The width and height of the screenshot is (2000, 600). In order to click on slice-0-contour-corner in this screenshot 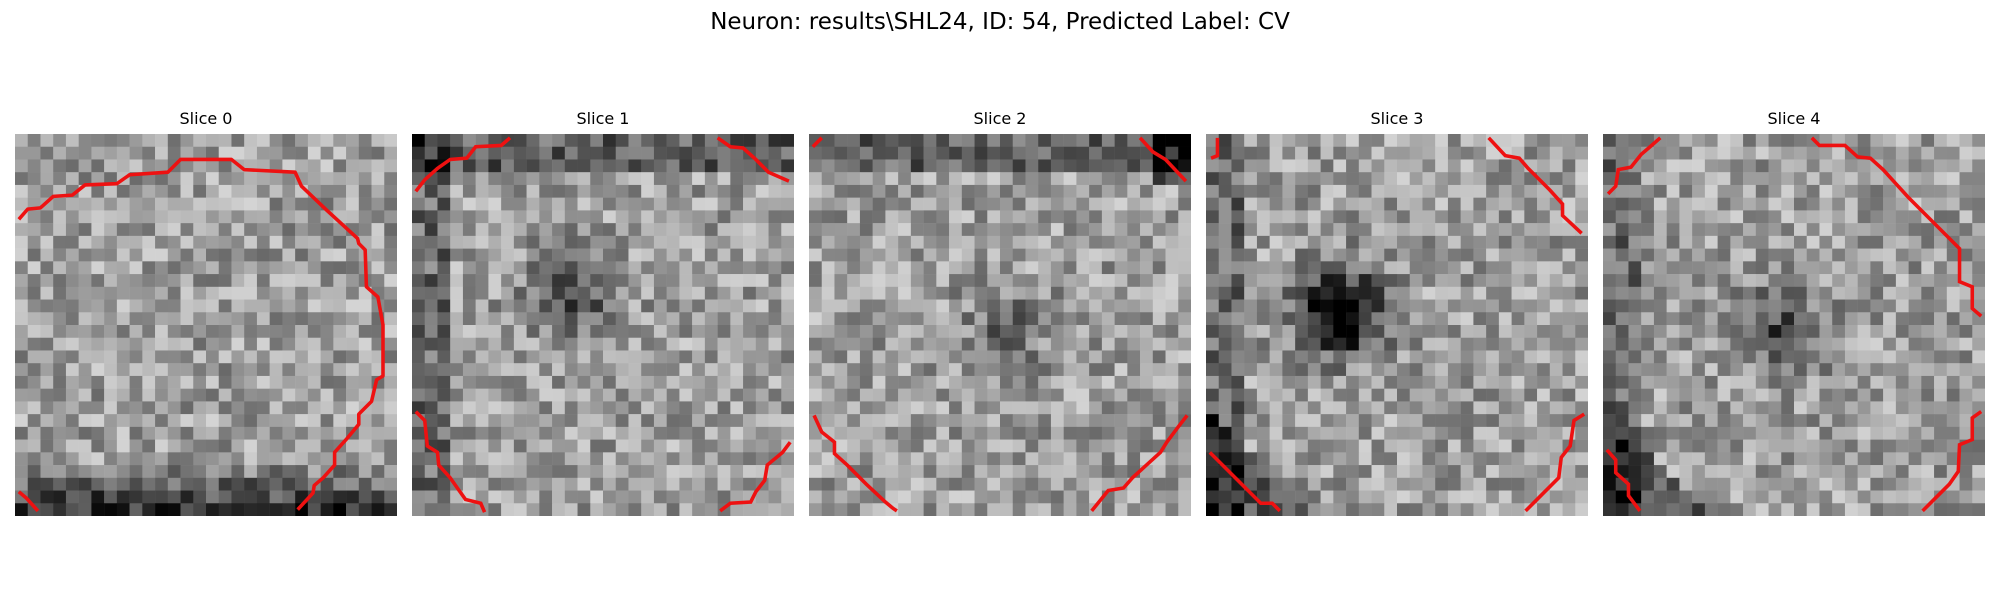, I will do `click(28, 501)`.